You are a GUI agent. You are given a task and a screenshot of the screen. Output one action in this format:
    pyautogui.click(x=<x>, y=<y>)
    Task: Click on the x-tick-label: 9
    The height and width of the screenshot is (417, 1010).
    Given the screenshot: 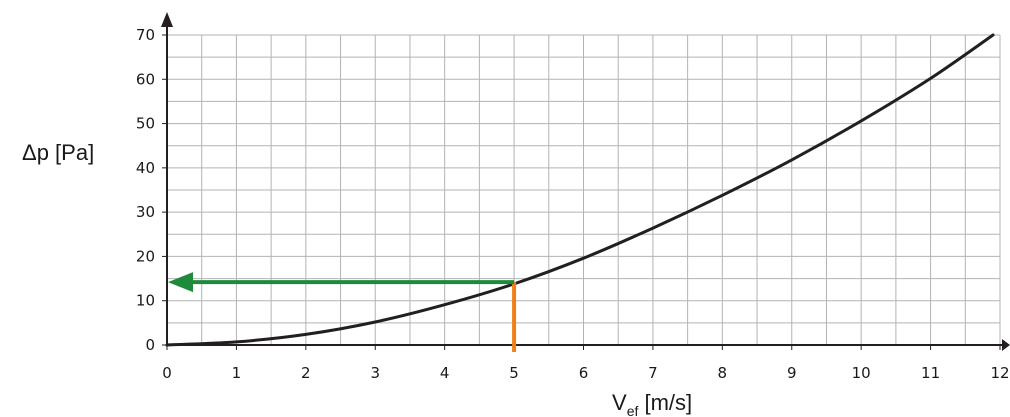 What is the action you would take?
    pyautogui.click(x=792, y=373)
    